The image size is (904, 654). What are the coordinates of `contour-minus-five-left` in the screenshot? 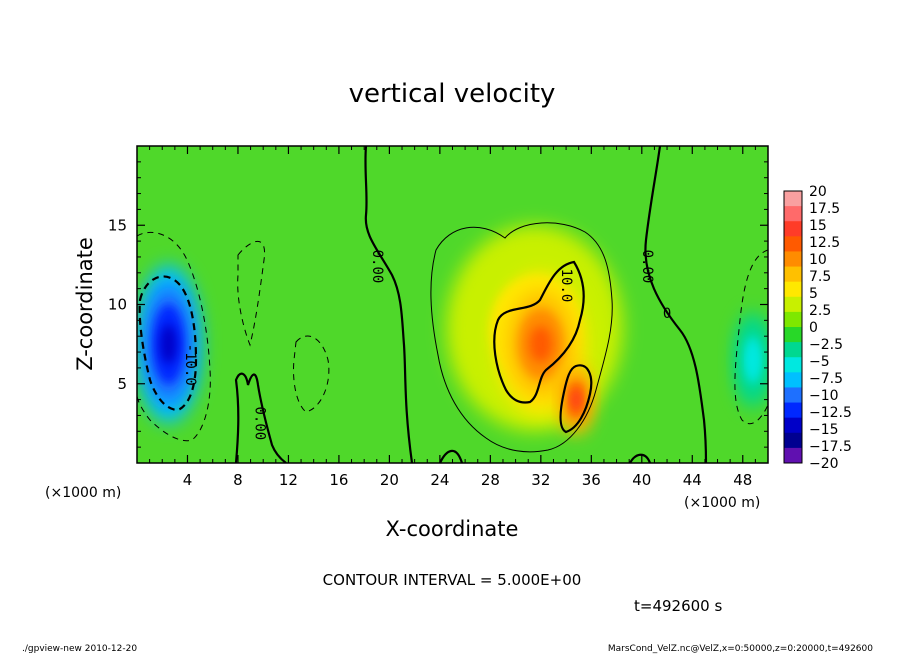 It's located at (174, 337).